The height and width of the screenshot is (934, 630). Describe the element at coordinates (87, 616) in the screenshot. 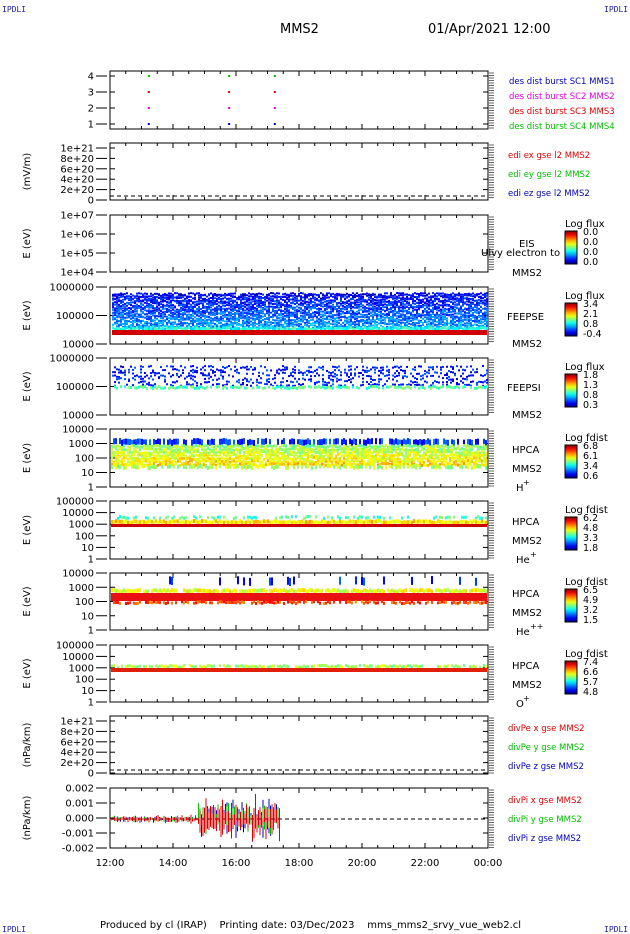

I see `ytick-label: 10` at that location.